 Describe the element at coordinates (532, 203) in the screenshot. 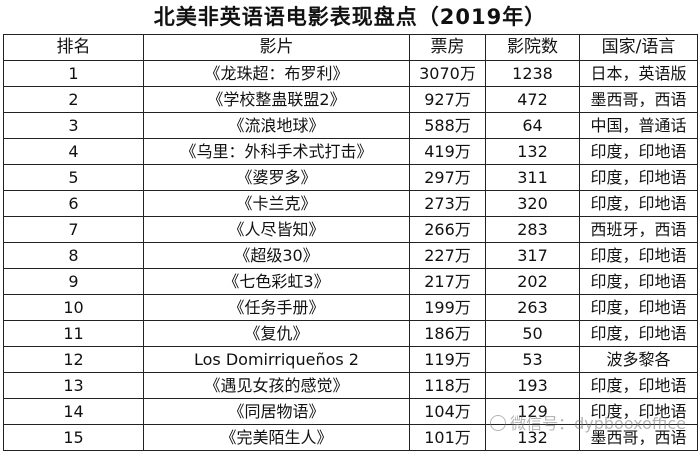

I see `cell-theaters: 320` at that location.